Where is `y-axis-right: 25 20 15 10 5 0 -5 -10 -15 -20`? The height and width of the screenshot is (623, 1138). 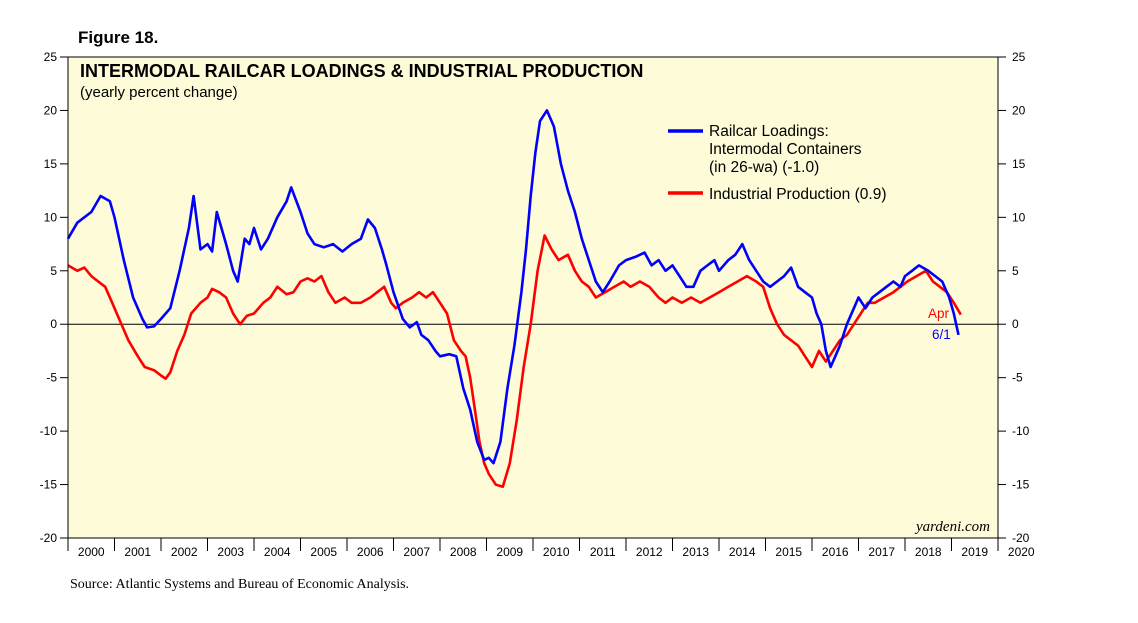
y-axis-right: 25 20 15 10 5 0 -5 -10 -15 -20 is located at coordinates (1014, 297).